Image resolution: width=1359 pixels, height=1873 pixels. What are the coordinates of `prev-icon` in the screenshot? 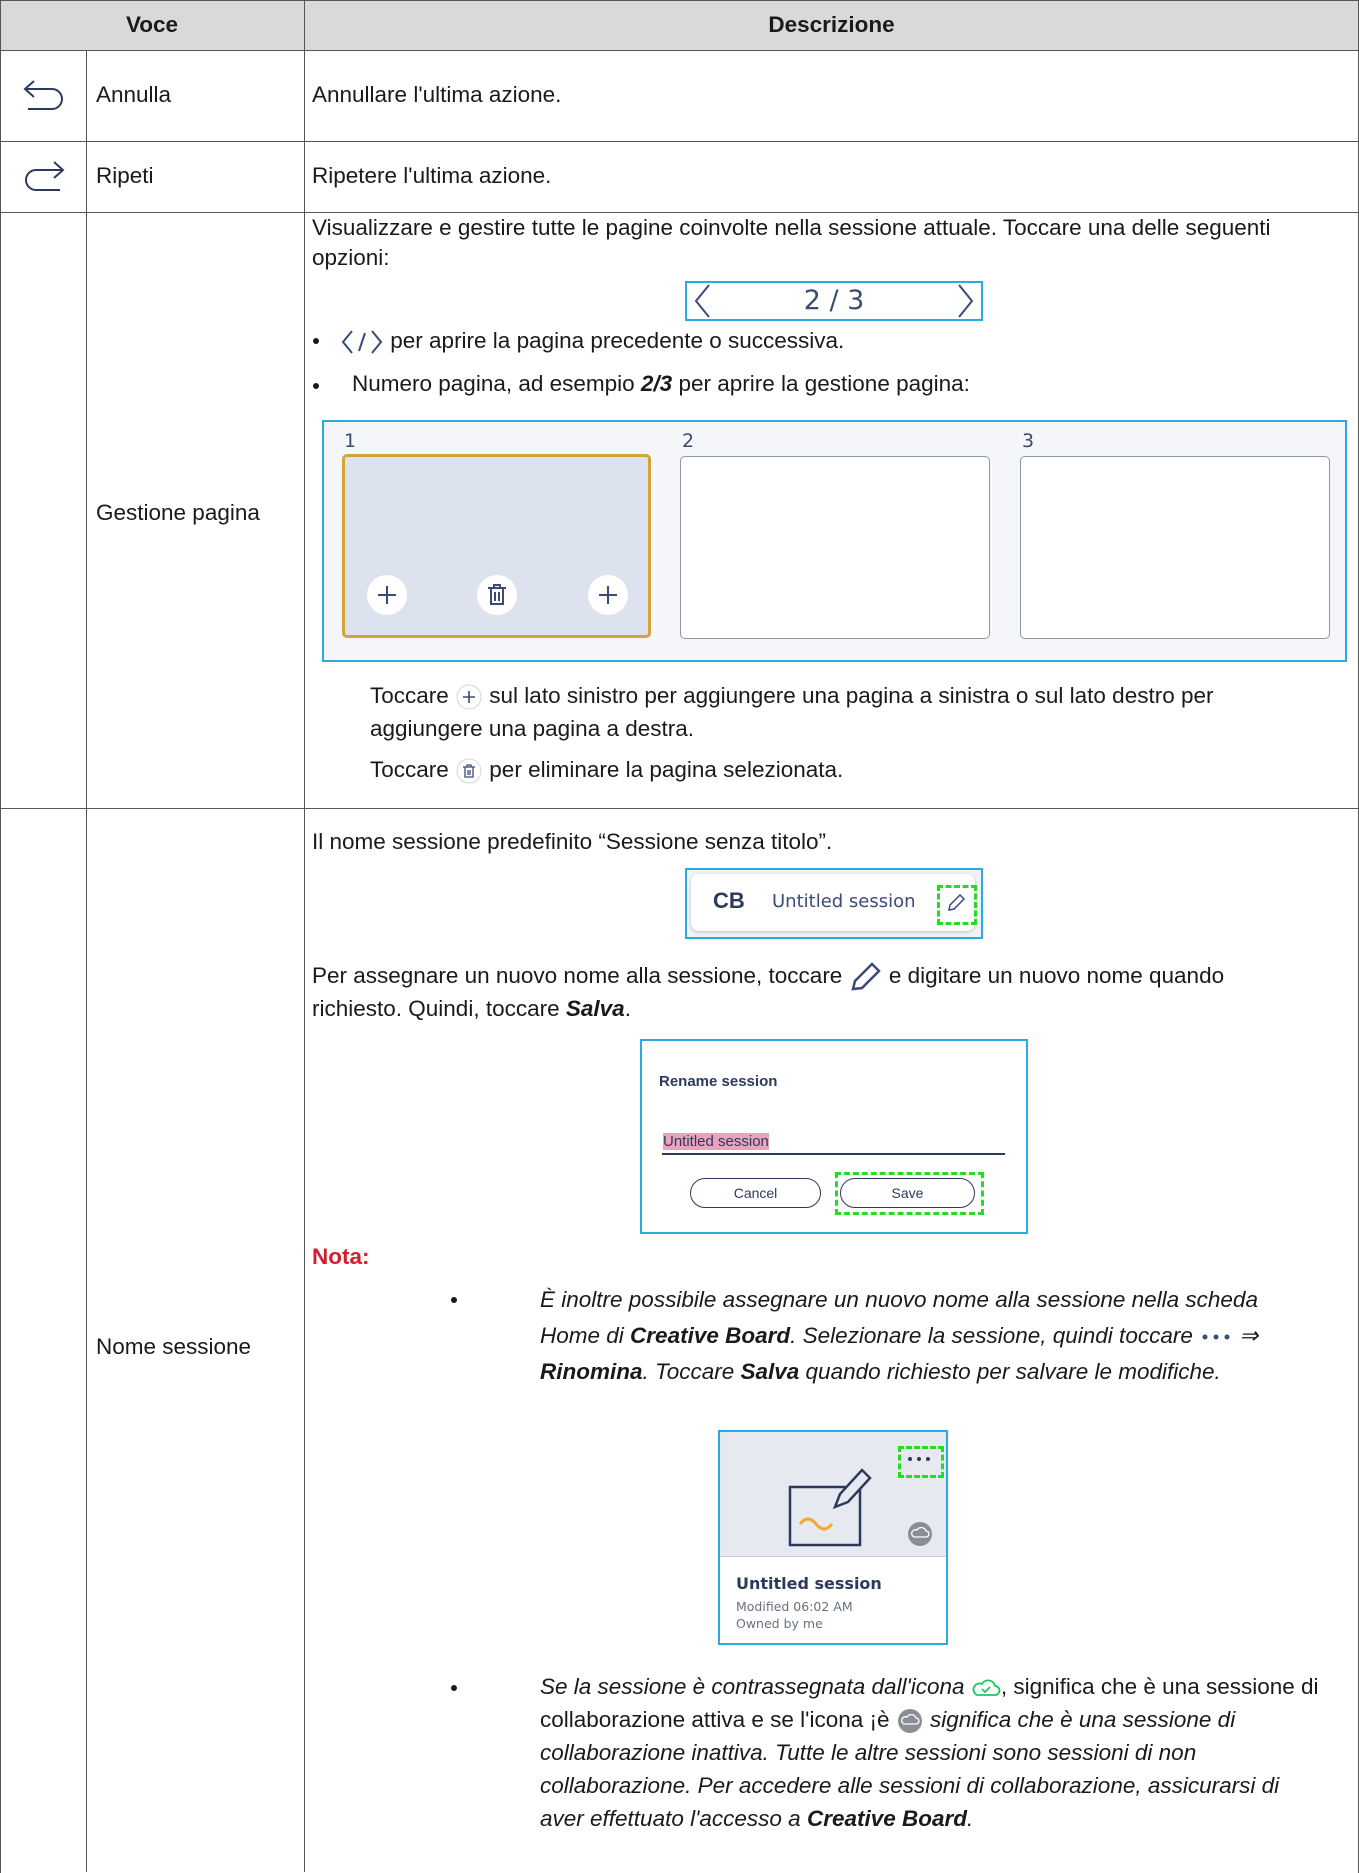 It's located at (702, 301).